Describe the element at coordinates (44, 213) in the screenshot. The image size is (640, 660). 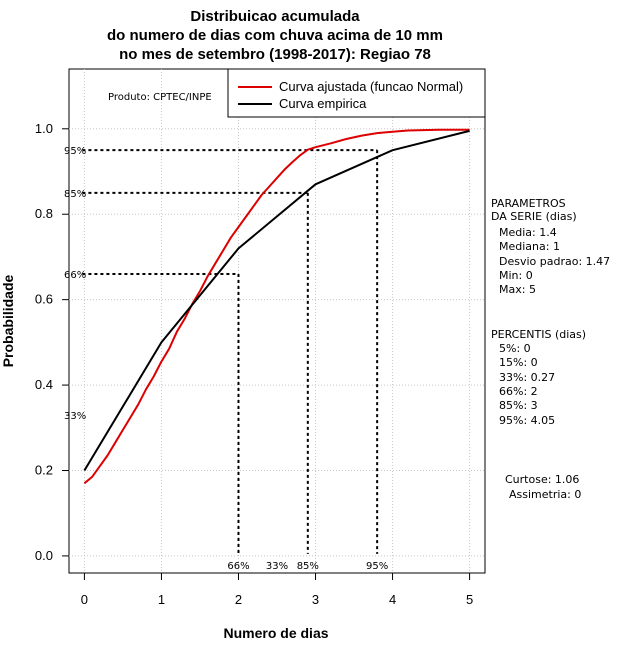
I see `y-tick-label: 0.8` at that location.